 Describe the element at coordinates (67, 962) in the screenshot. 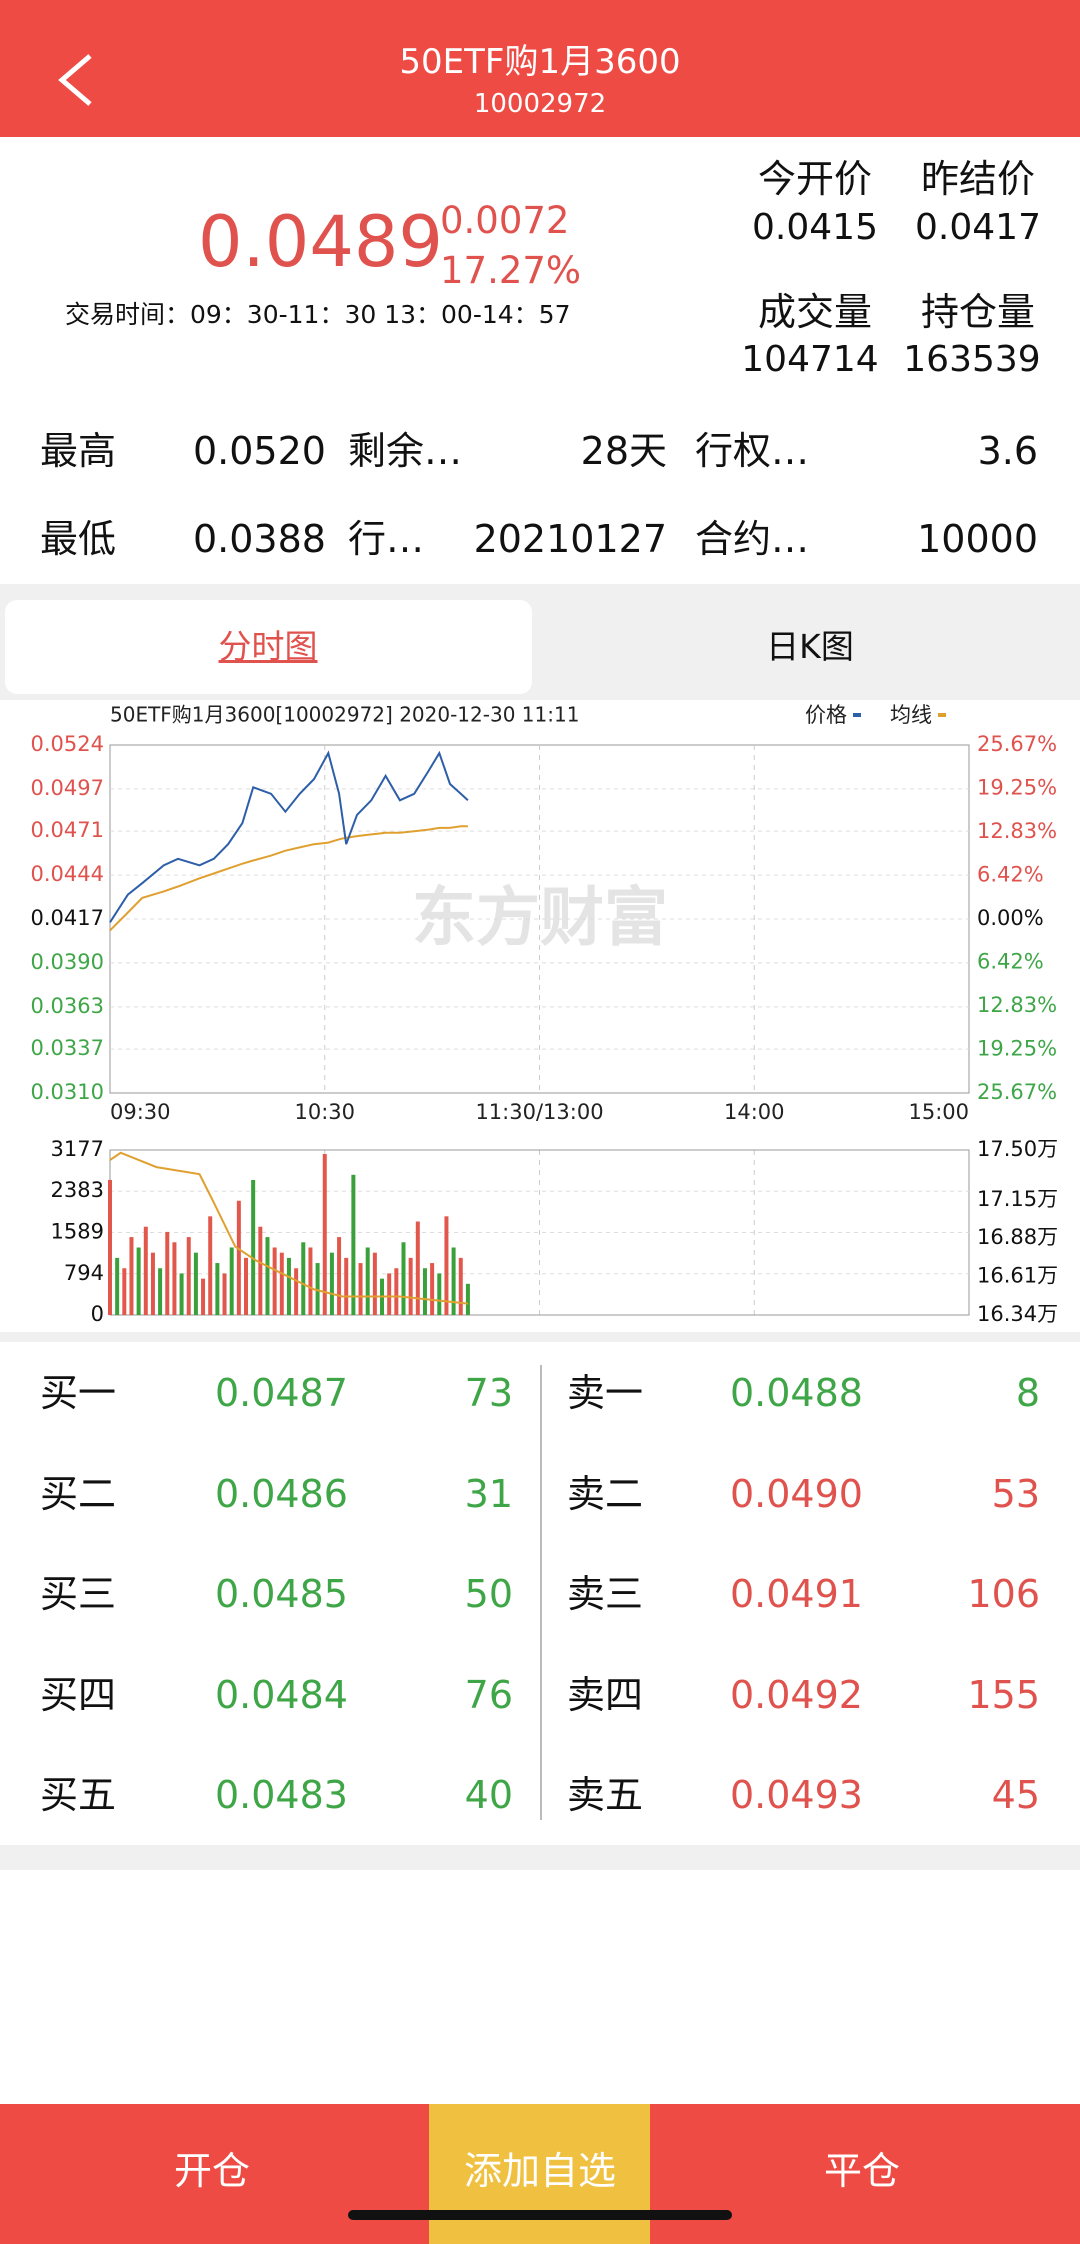

I see `y-tick-label: 0.0390` at that location.